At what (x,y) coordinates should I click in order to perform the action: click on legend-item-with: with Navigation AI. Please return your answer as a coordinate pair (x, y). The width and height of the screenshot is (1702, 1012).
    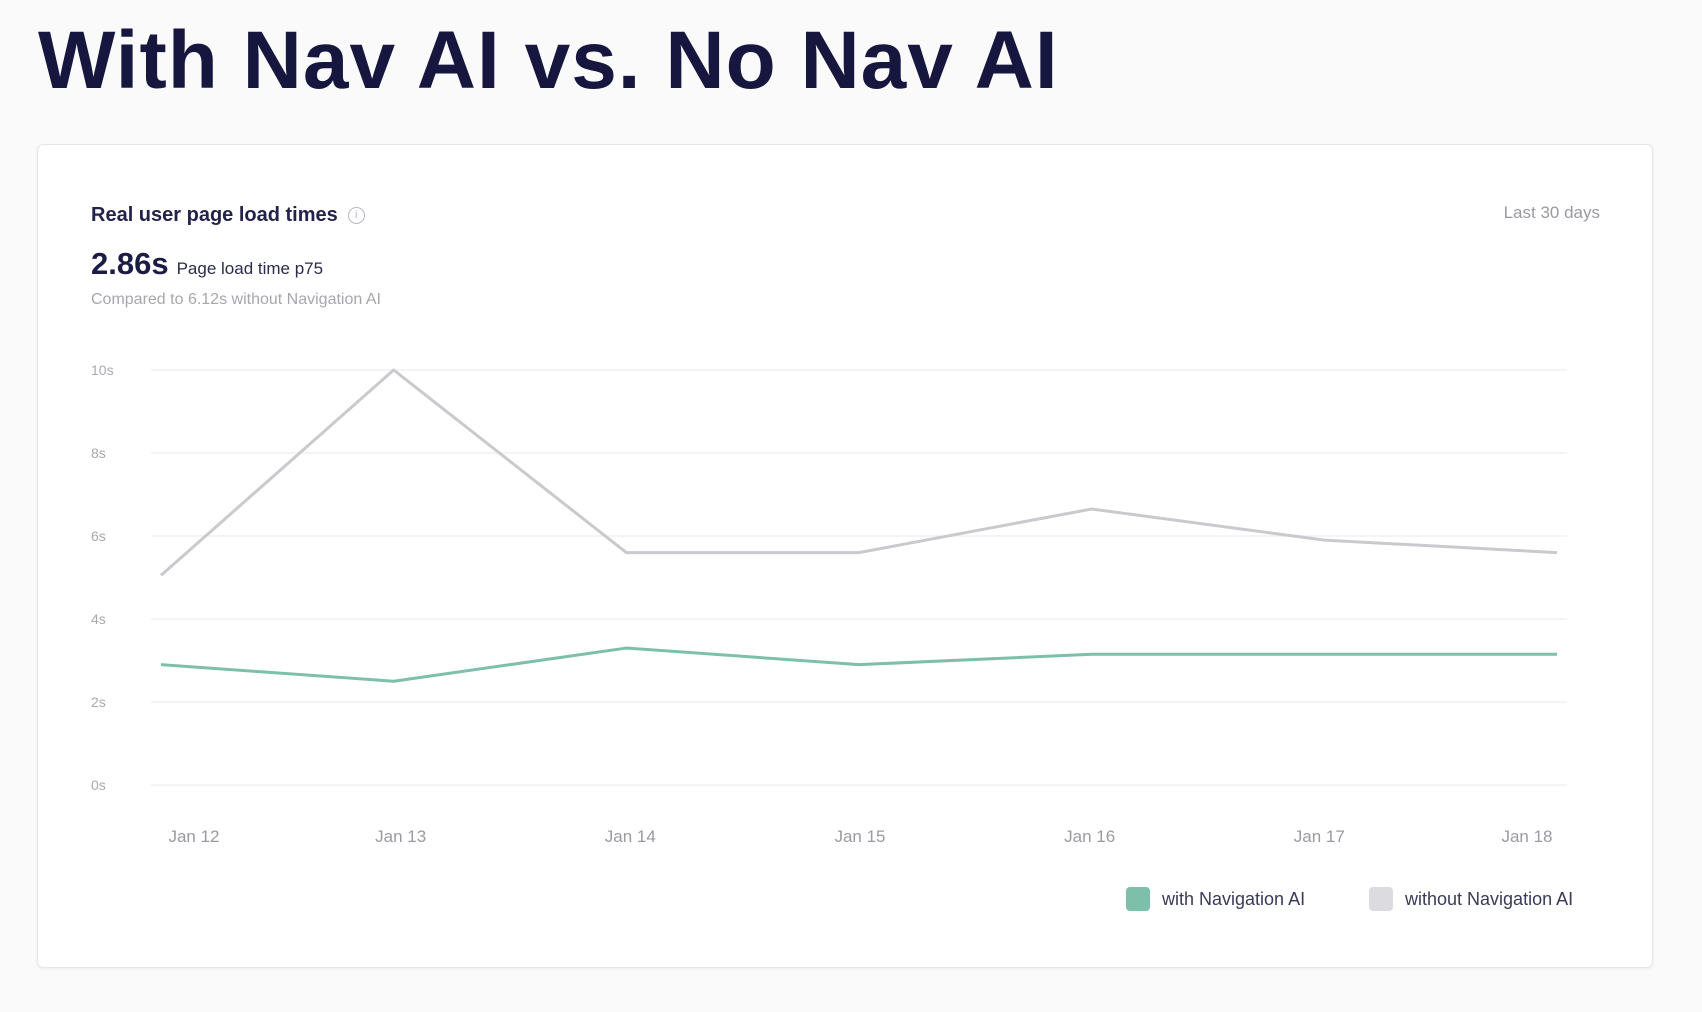
    Looking at the image, I should click on (1215, 899).